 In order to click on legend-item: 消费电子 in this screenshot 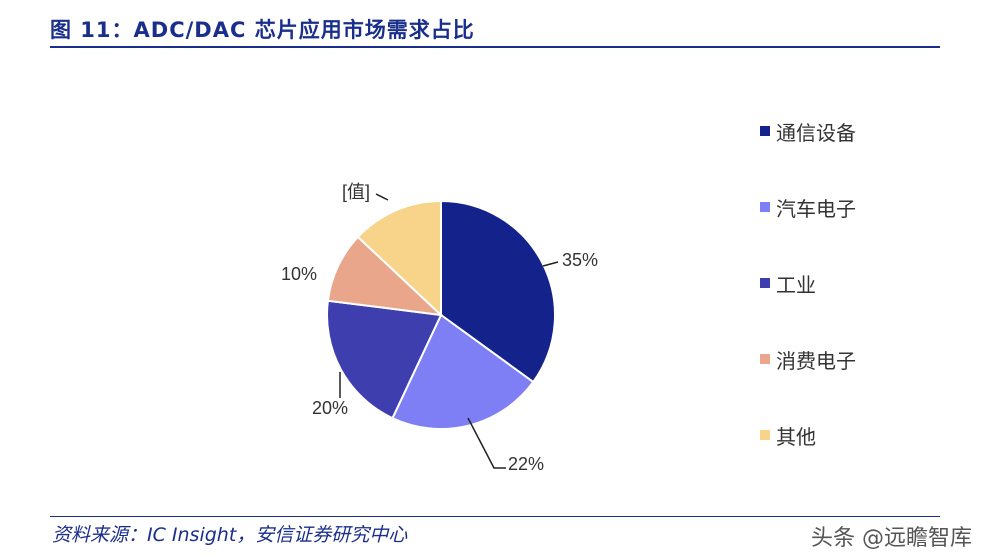, I will do `click(808, 359)`.